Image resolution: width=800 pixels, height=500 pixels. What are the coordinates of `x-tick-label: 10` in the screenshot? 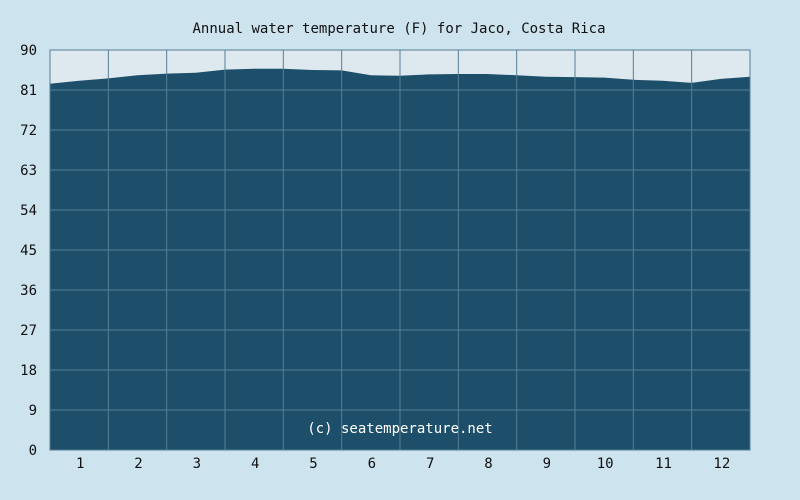 It's located at (605, 464).